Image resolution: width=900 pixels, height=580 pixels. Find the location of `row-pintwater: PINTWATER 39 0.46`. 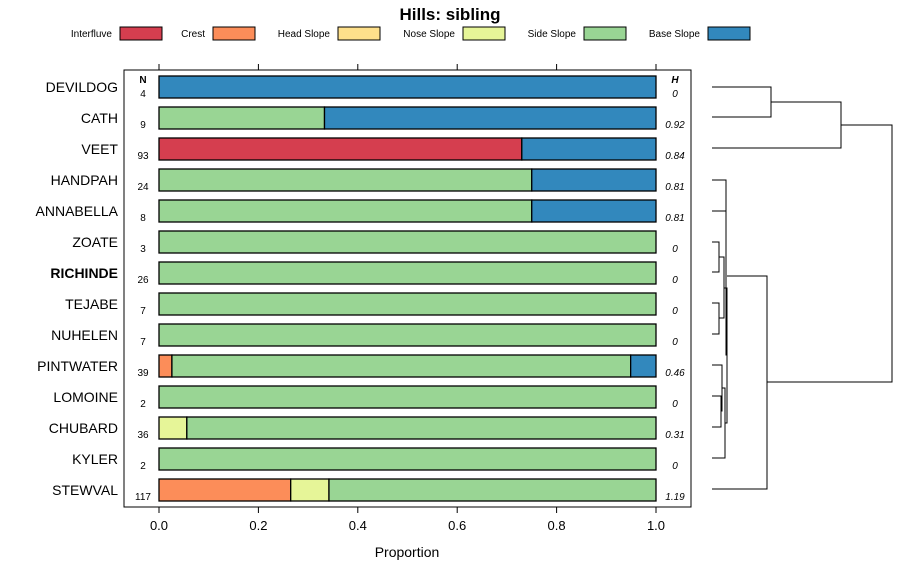

row-pintwater: PINTWATER 39 0.46 is located at coordinates (361, 366).